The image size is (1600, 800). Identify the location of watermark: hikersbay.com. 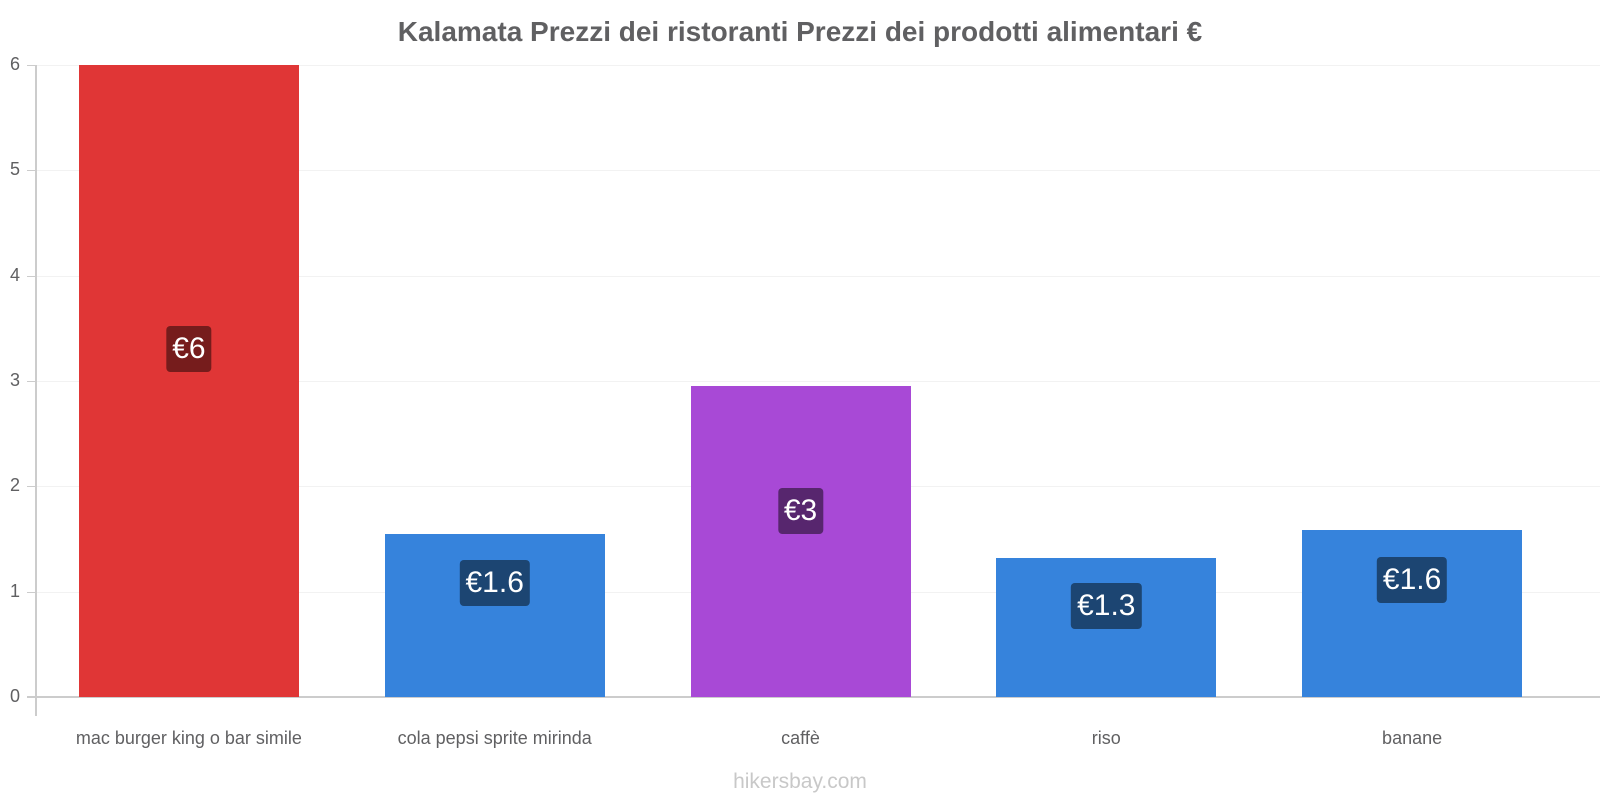
(800, 781).